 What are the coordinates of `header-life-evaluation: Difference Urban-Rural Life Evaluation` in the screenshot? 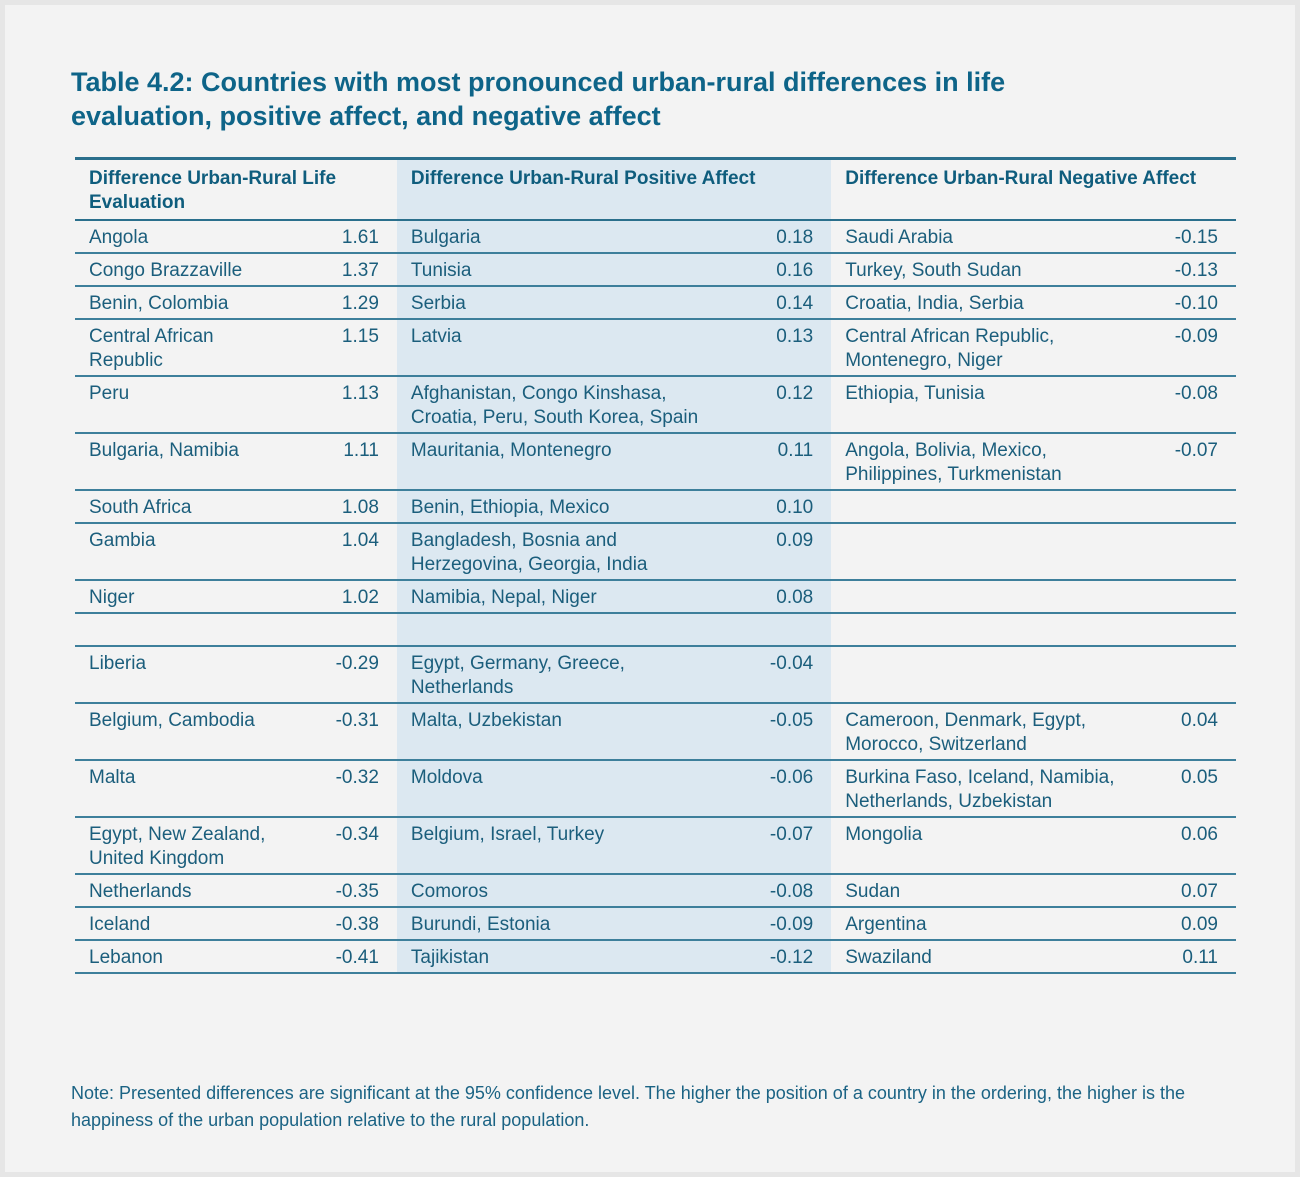 It's located at (236, 189).